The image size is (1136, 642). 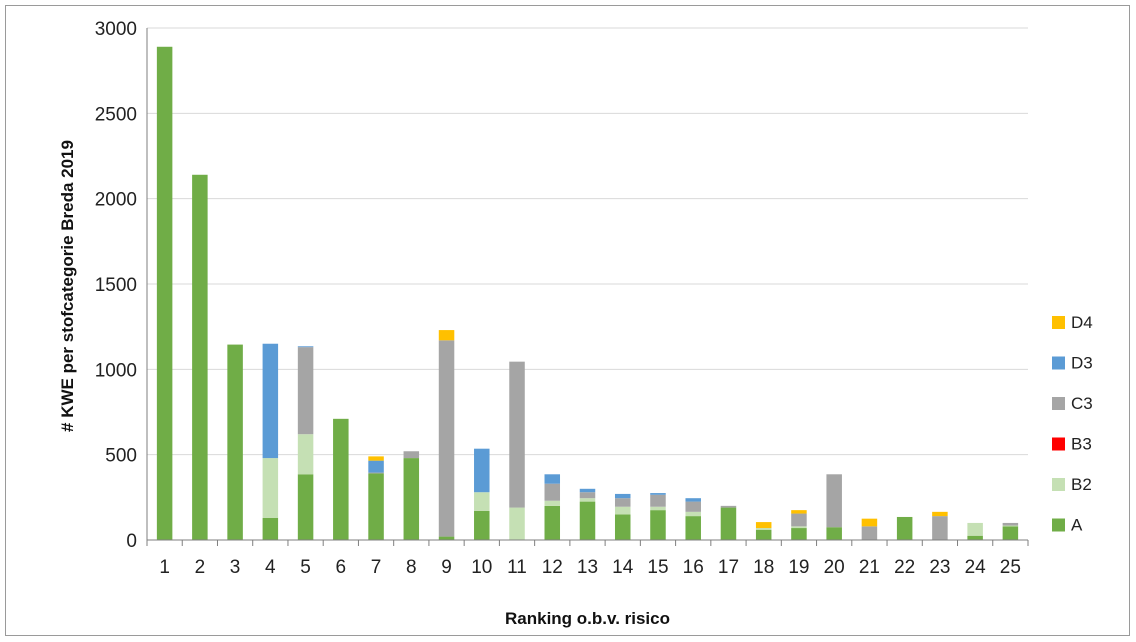 What do you see at coordinates (481, 567) in the screenshot?
I see `x-tick-label: 10` at bounding box center [481, 567].